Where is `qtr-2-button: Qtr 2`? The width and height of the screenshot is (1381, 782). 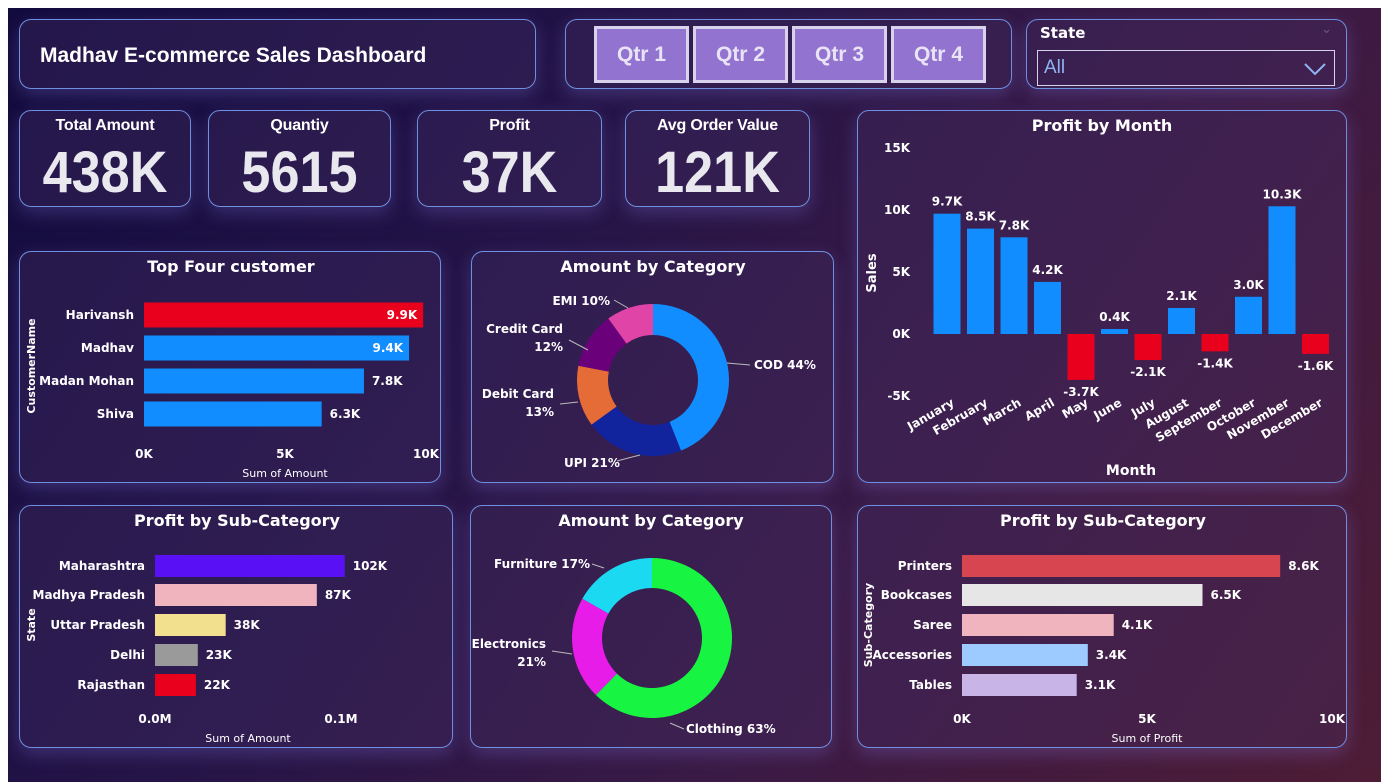
qtr-2-button: Qtr 2 is located at coordinates (740, 54).